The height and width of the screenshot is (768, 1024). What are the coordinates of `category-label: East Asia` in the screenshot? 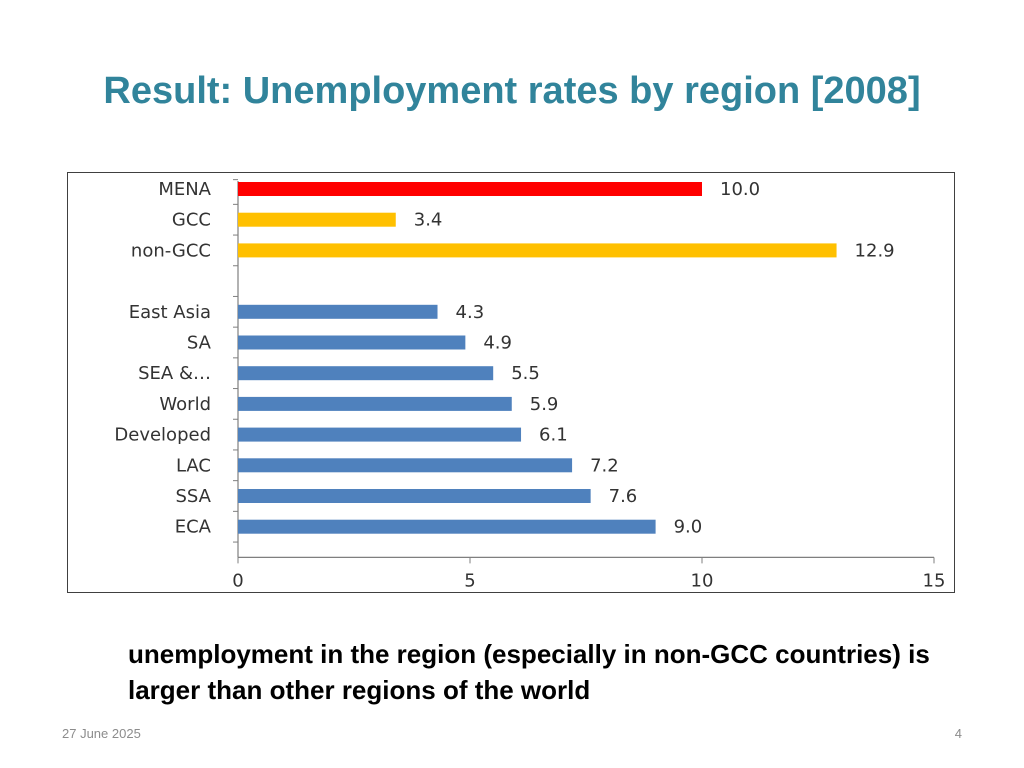 It's located at (170, 312).